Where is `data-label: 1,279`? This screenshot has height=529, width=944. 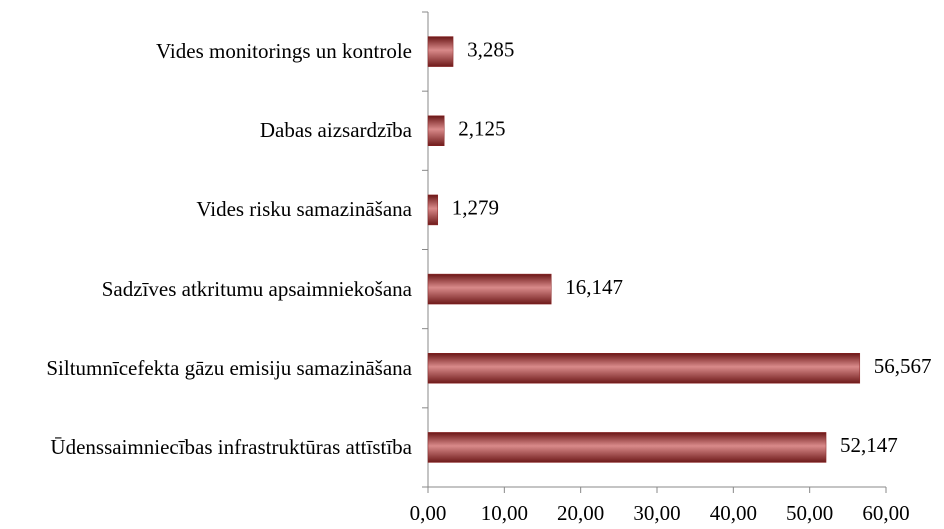
data-label: 1,279 is located at coordinates (475, 208).